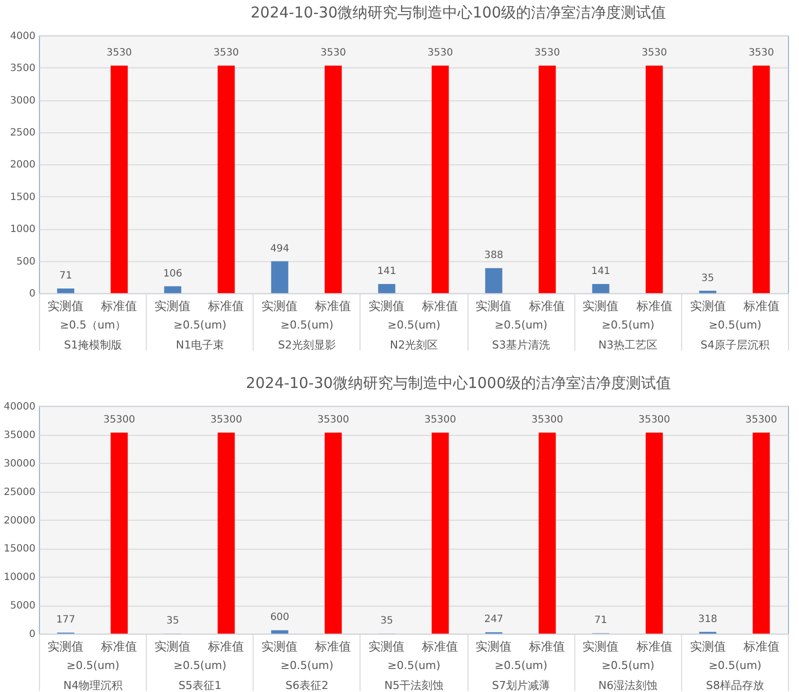  What do you see at coordinates (93, 675) in the screenshot?
I see `x-tick-label: ≥0.5(um) N4物理沉积` at bounding box center [93, 675].